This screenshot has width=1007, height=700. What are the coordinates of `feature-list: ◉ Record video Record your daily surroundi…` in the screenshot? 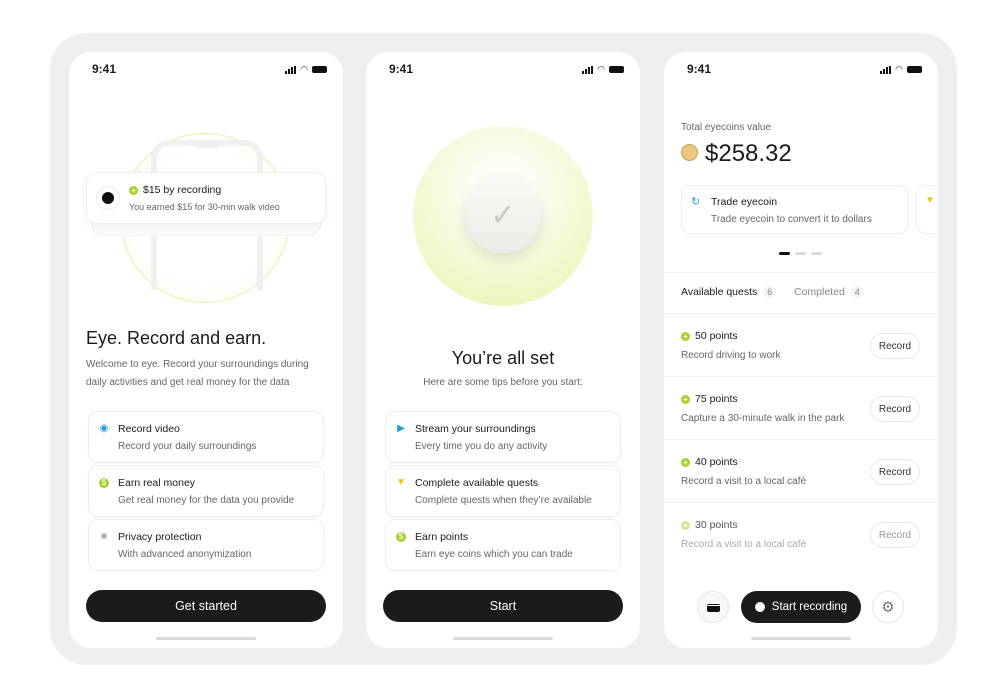 It's located at (206, 492).